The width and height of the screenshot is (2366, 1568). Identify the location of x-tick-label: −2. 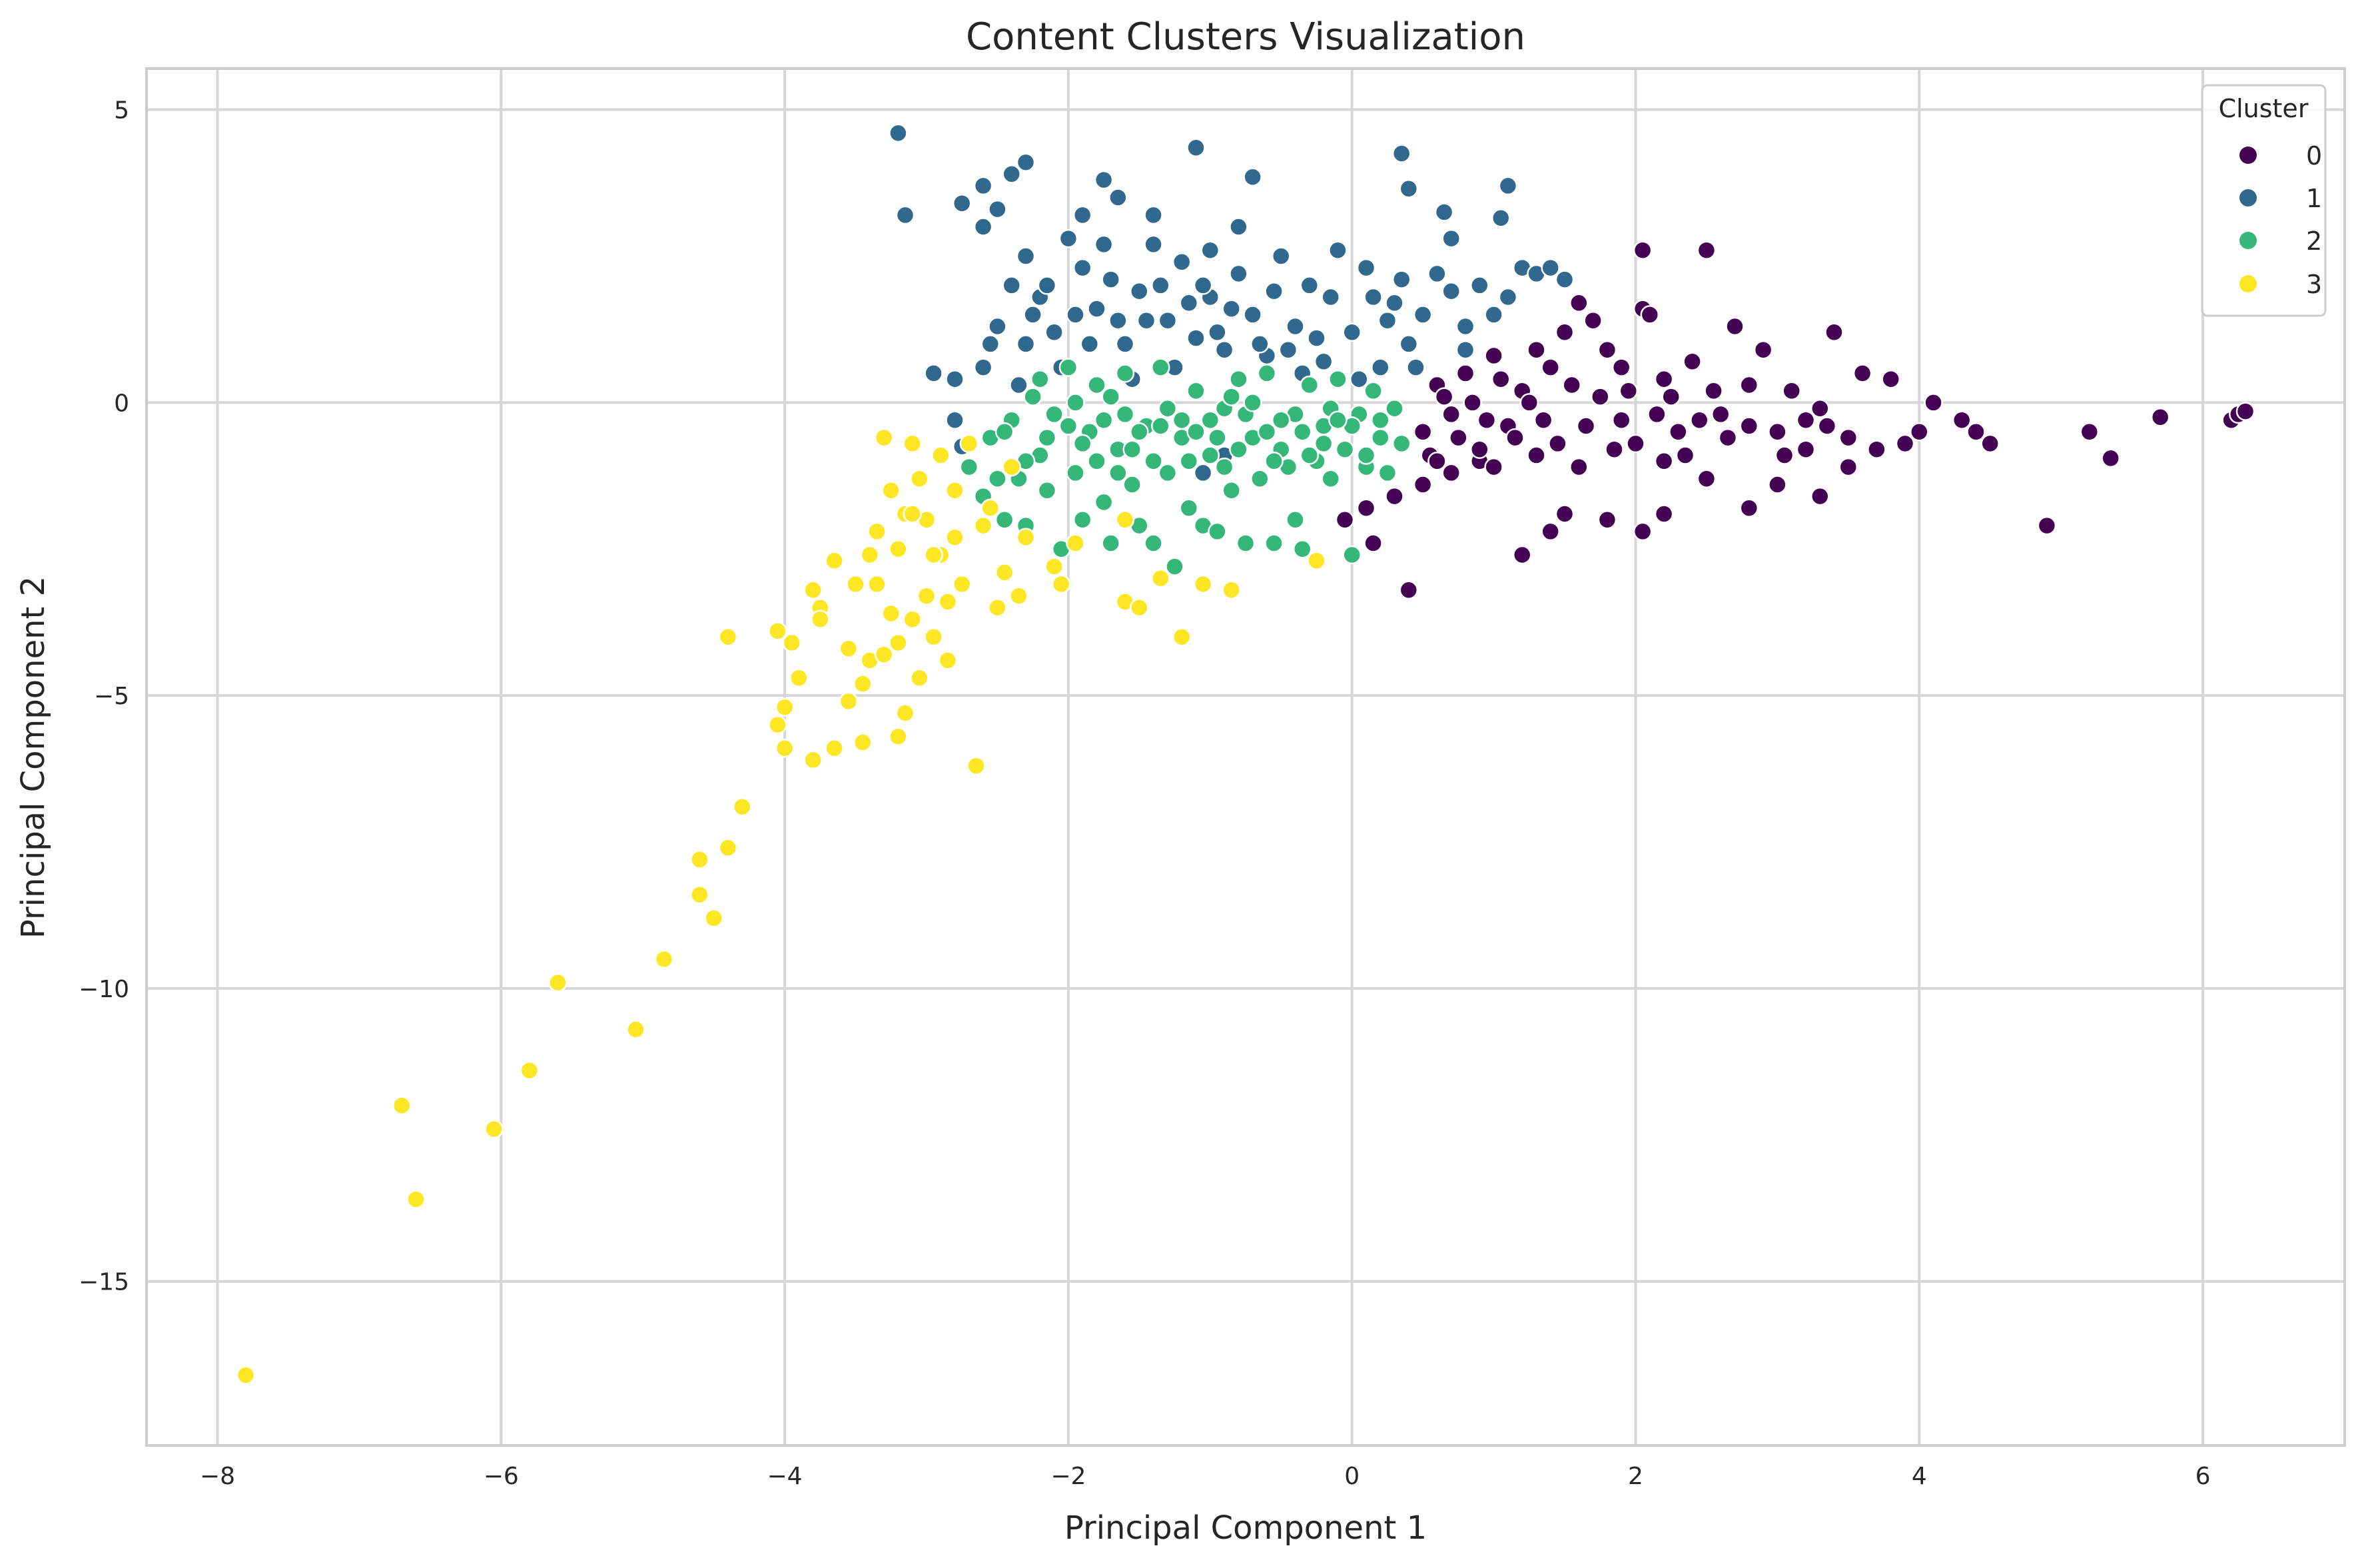
(1068, 1476).